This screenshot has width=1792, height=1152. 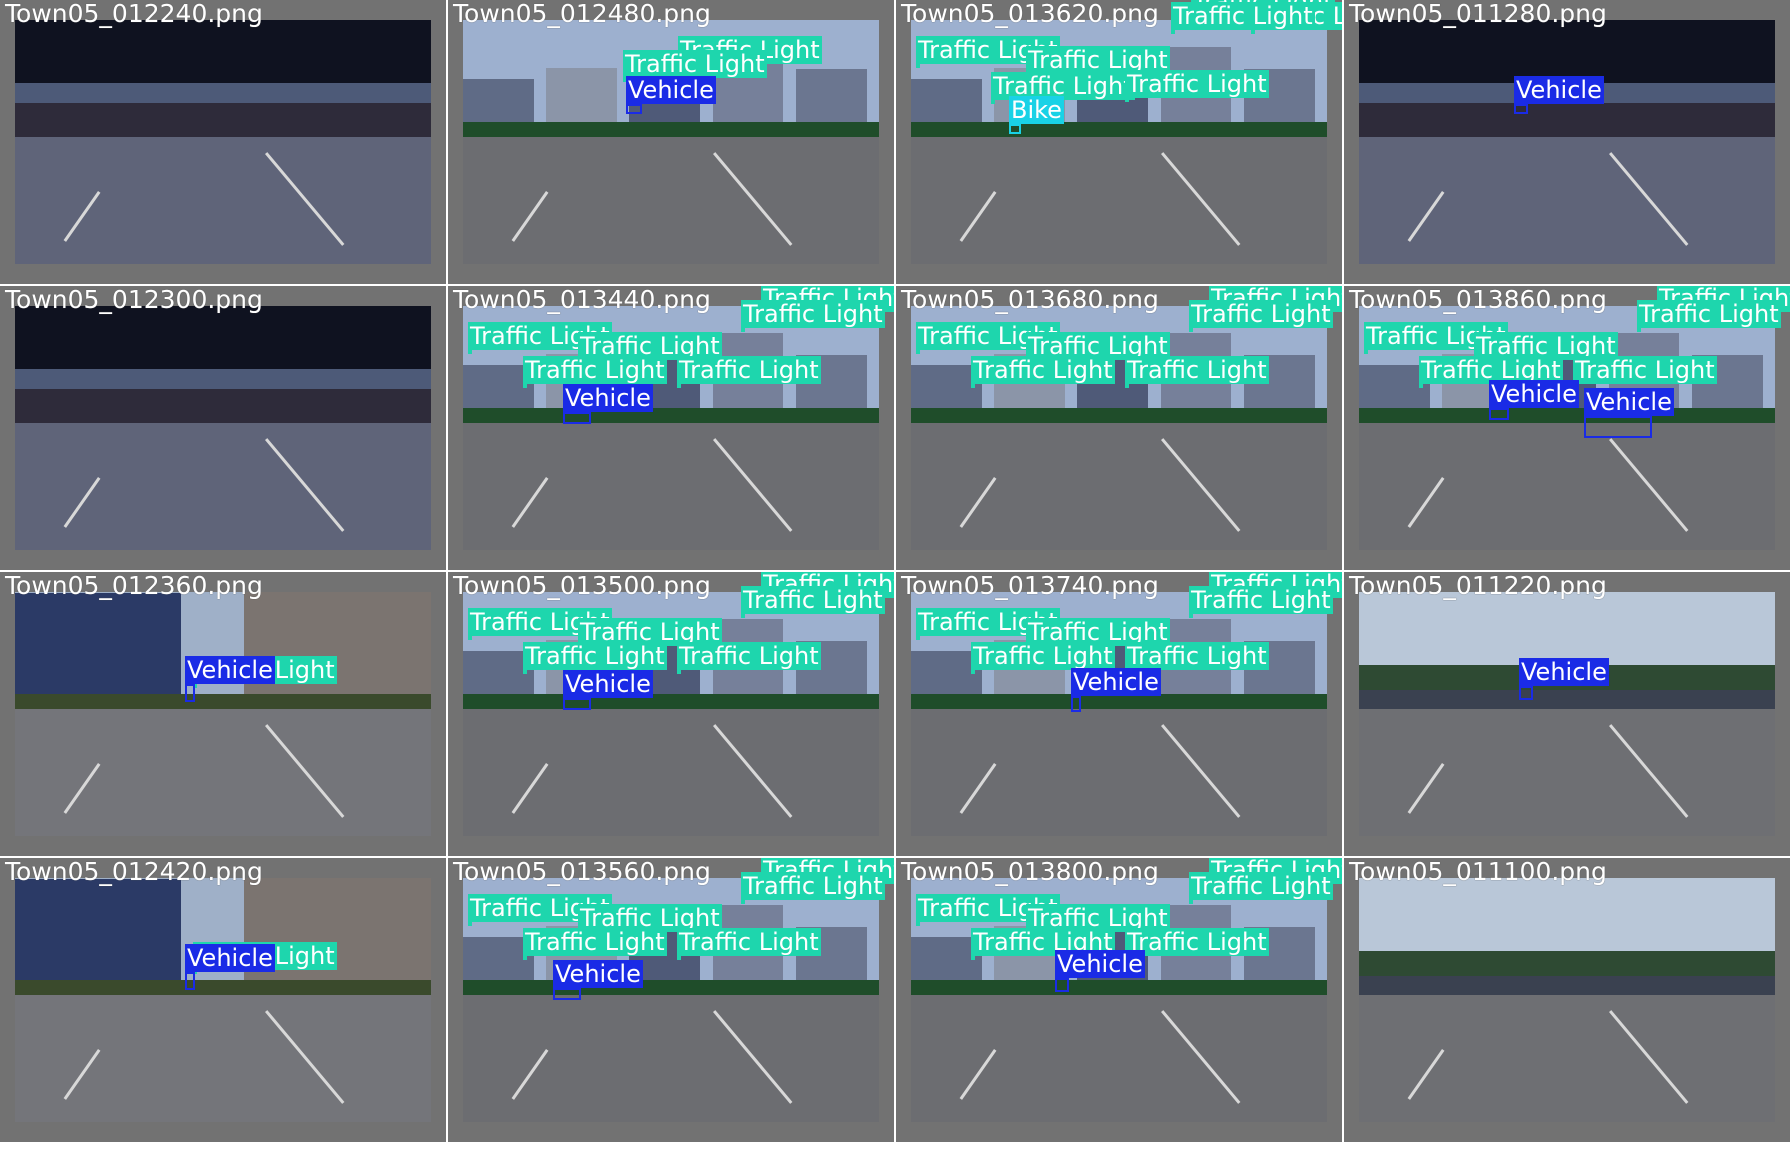 I want to click on grid-tile: Town05_012240.png, so click(x=223, y=142).